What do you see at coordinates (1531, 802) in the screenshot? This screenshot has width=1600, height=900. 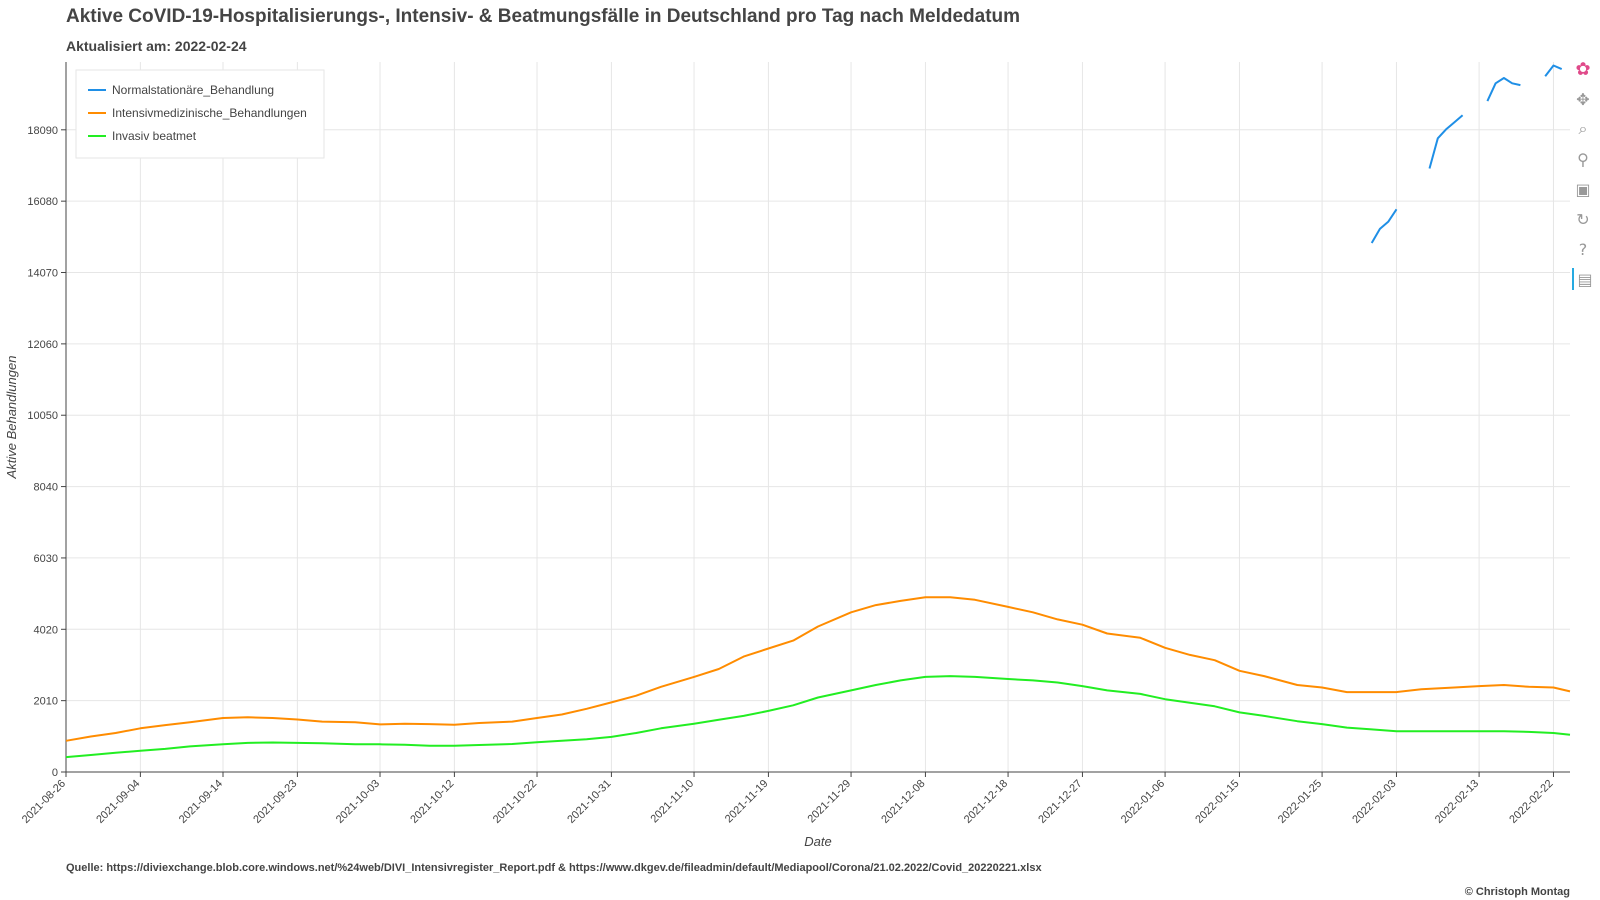 I see `x-tick-label: 2022-02-22` at bounding box center [1531, 802].